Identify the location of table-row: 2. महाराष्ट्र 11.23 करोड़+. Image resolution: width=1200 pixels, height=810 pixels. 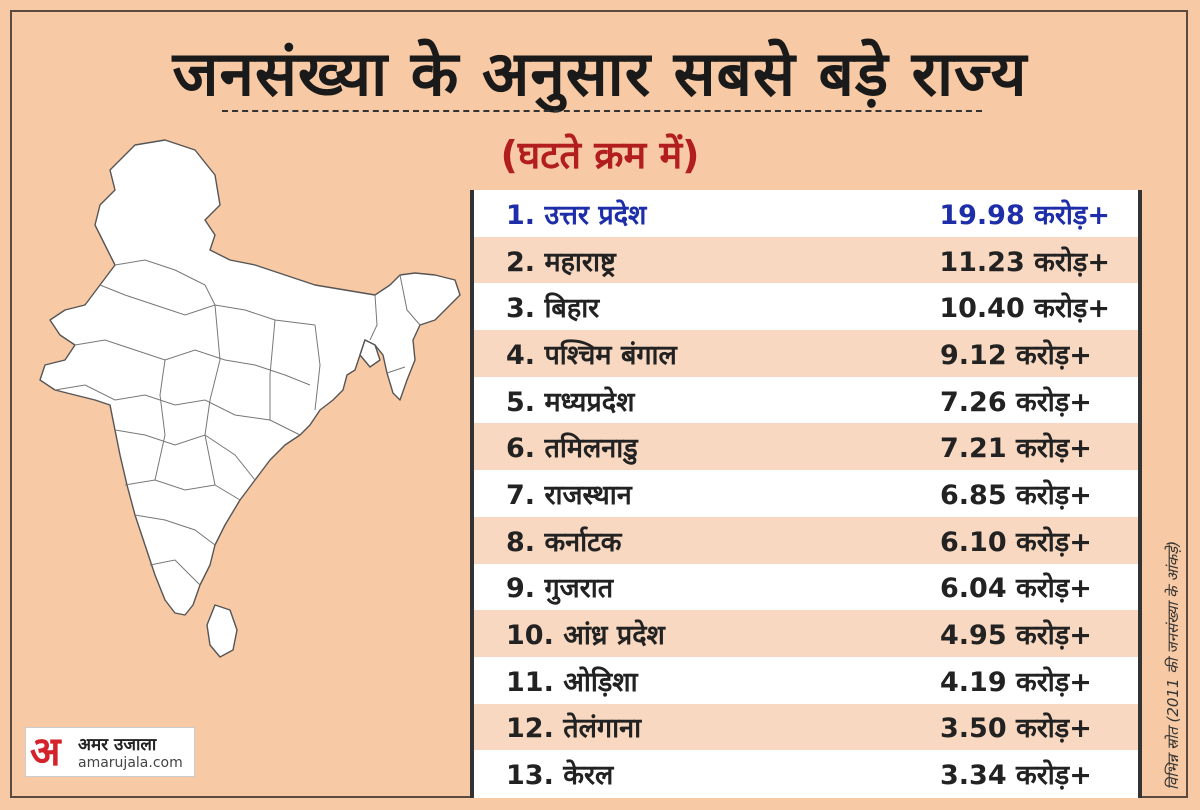
(806, 260).